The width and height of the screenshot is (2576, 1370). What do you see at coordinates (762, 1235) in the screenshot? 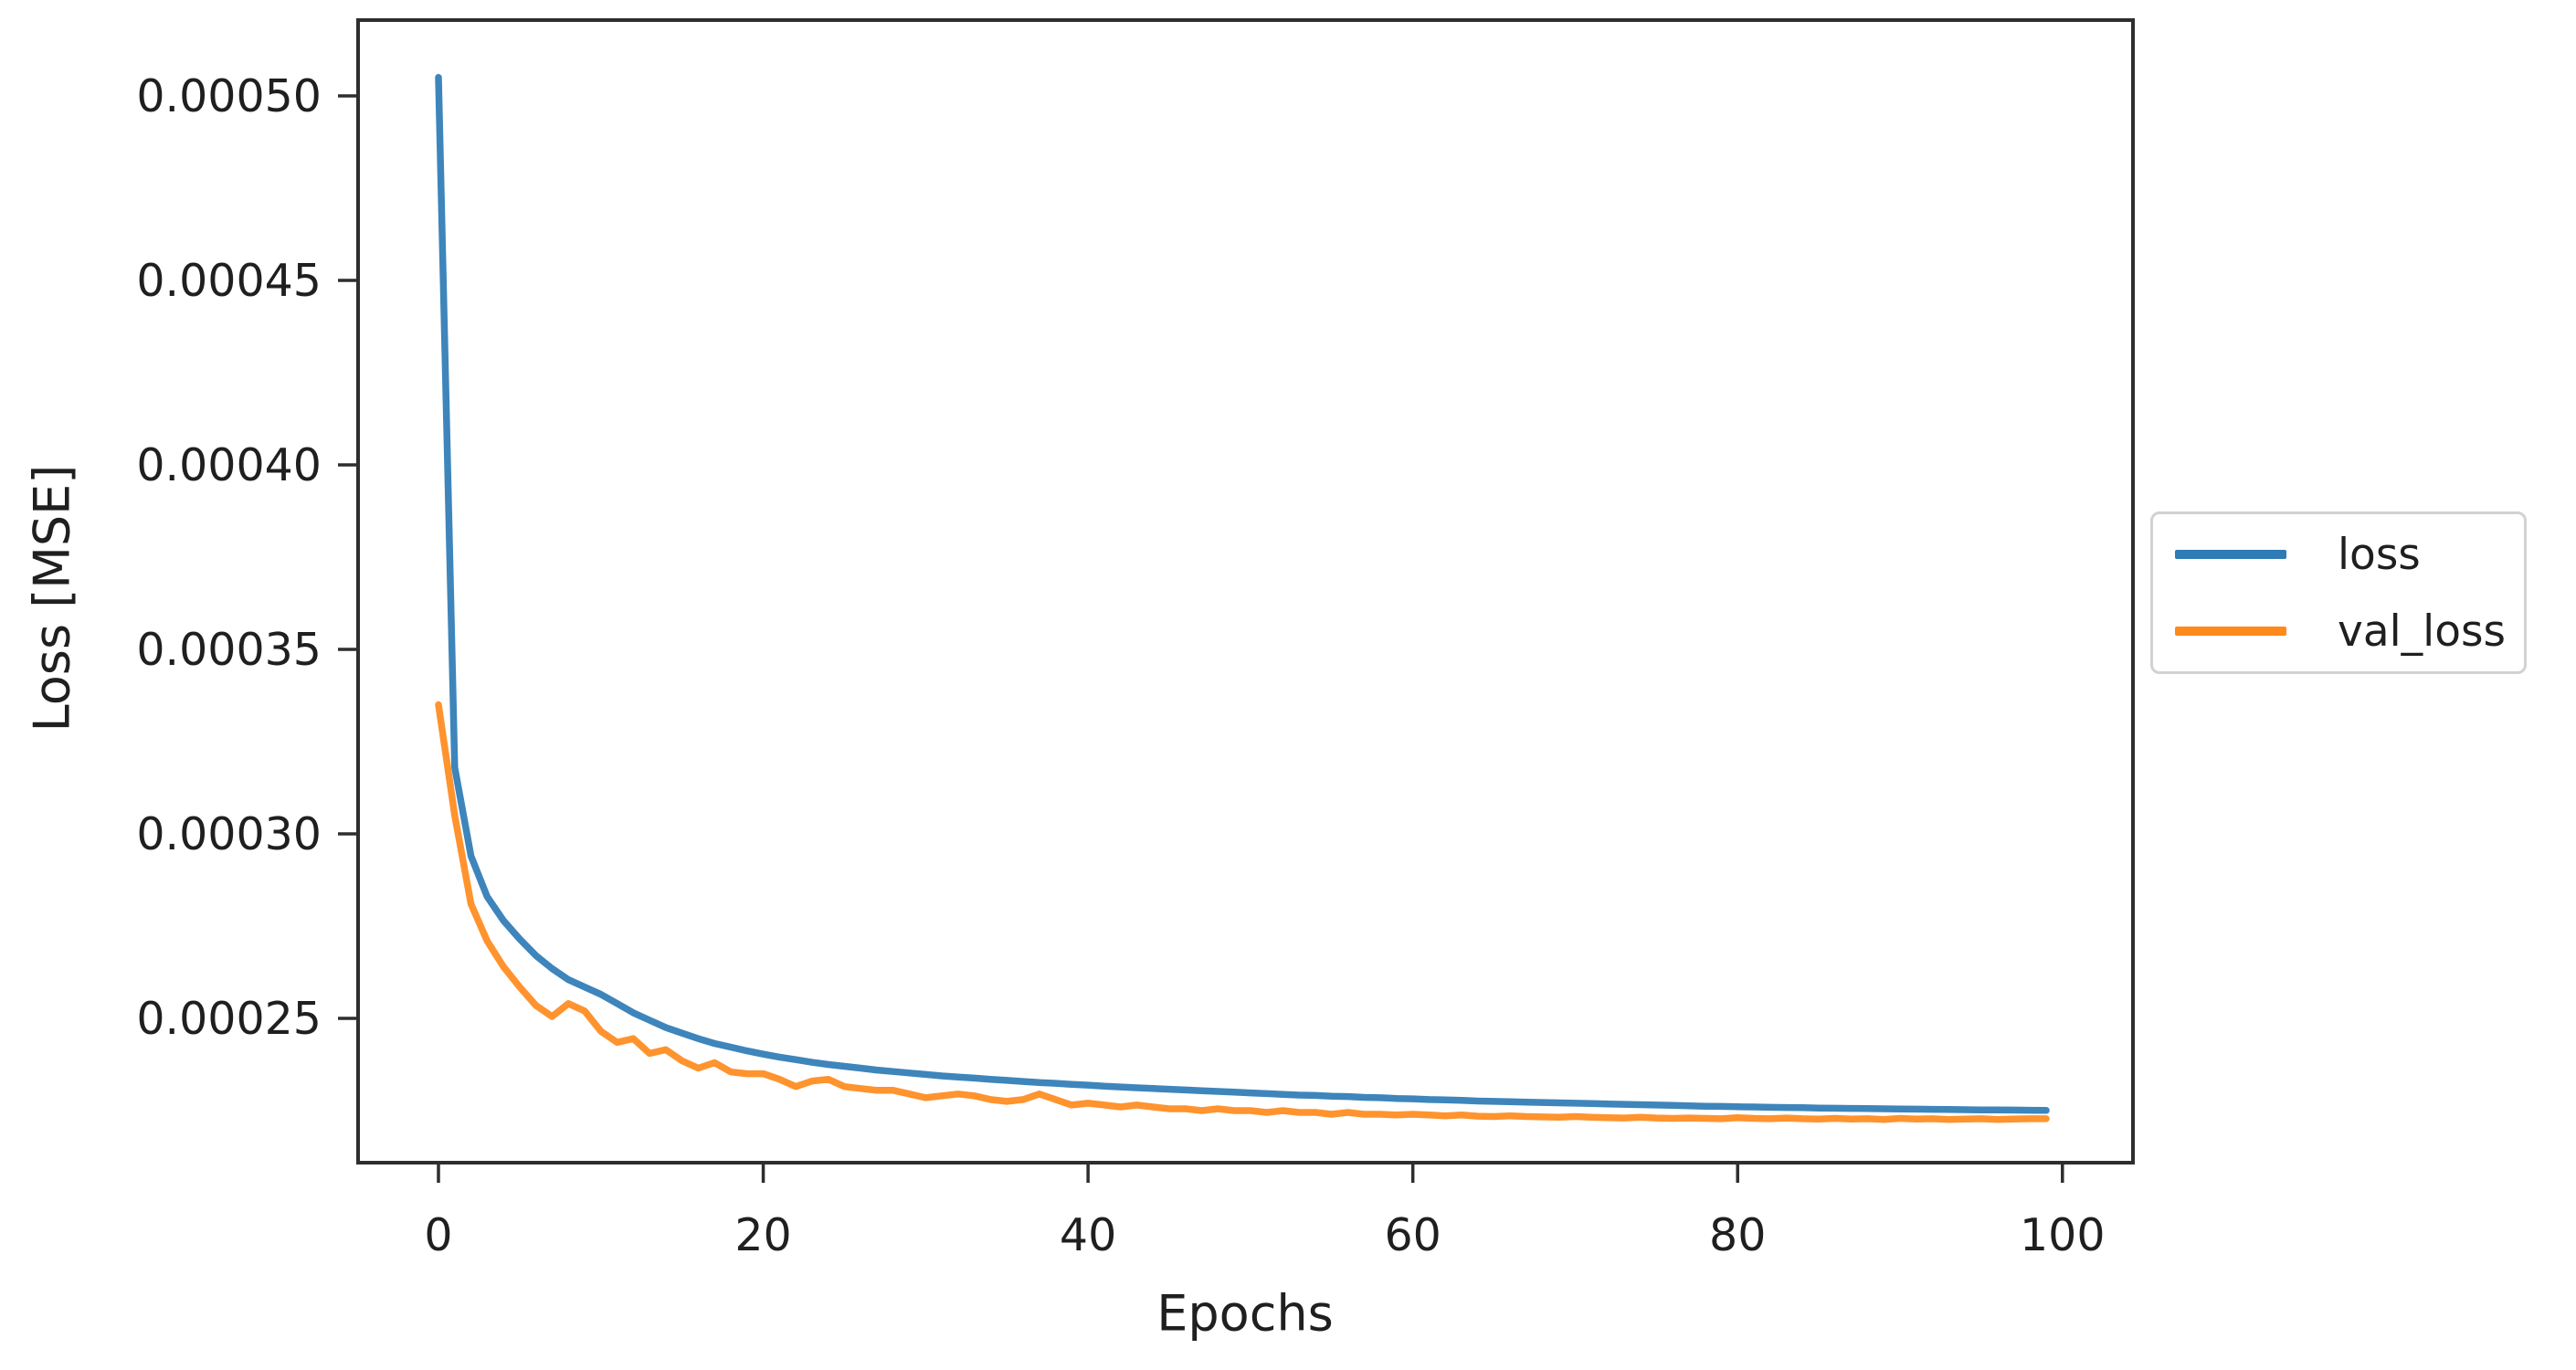
I see `x-tick-label: 20` at bounding box center [762, 1235].